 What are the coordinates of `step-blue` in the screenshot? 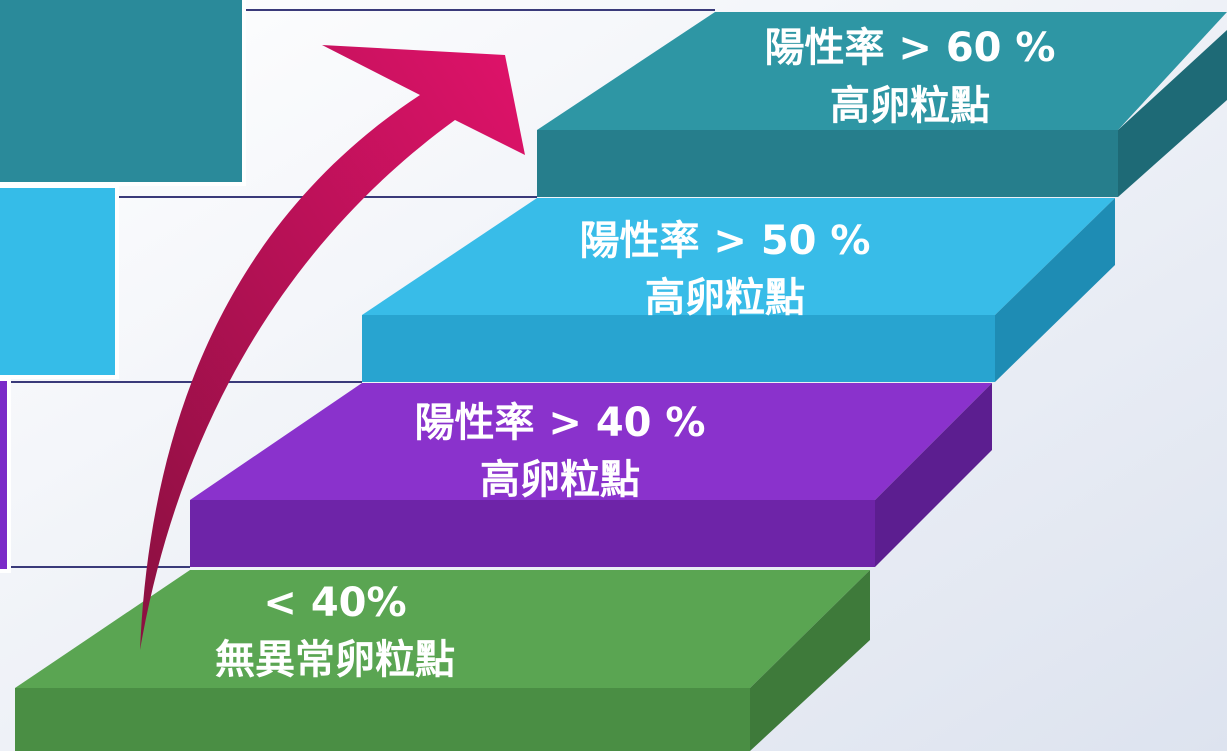 It's located at (738, 290).